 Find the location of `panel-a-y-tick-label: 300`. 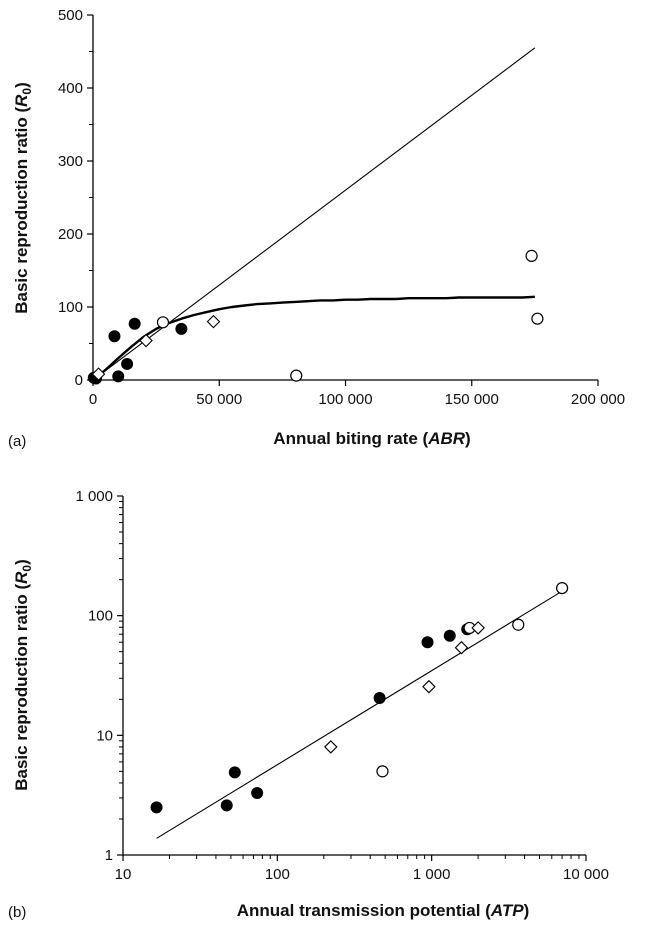

panel-a-y-tick-label: 300 is located at coordinates (70, 161).